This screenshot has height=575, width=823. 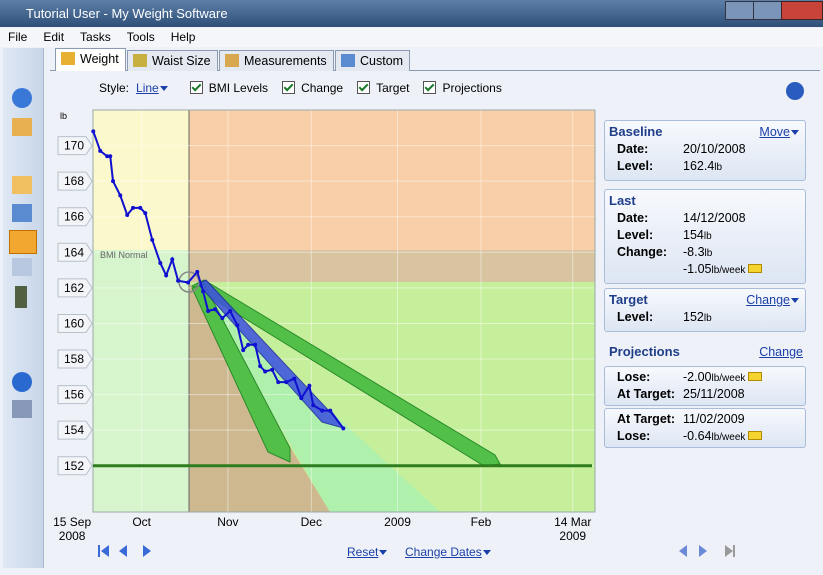 I want to click on menu-item: Tools, so click(x=140, y=37).